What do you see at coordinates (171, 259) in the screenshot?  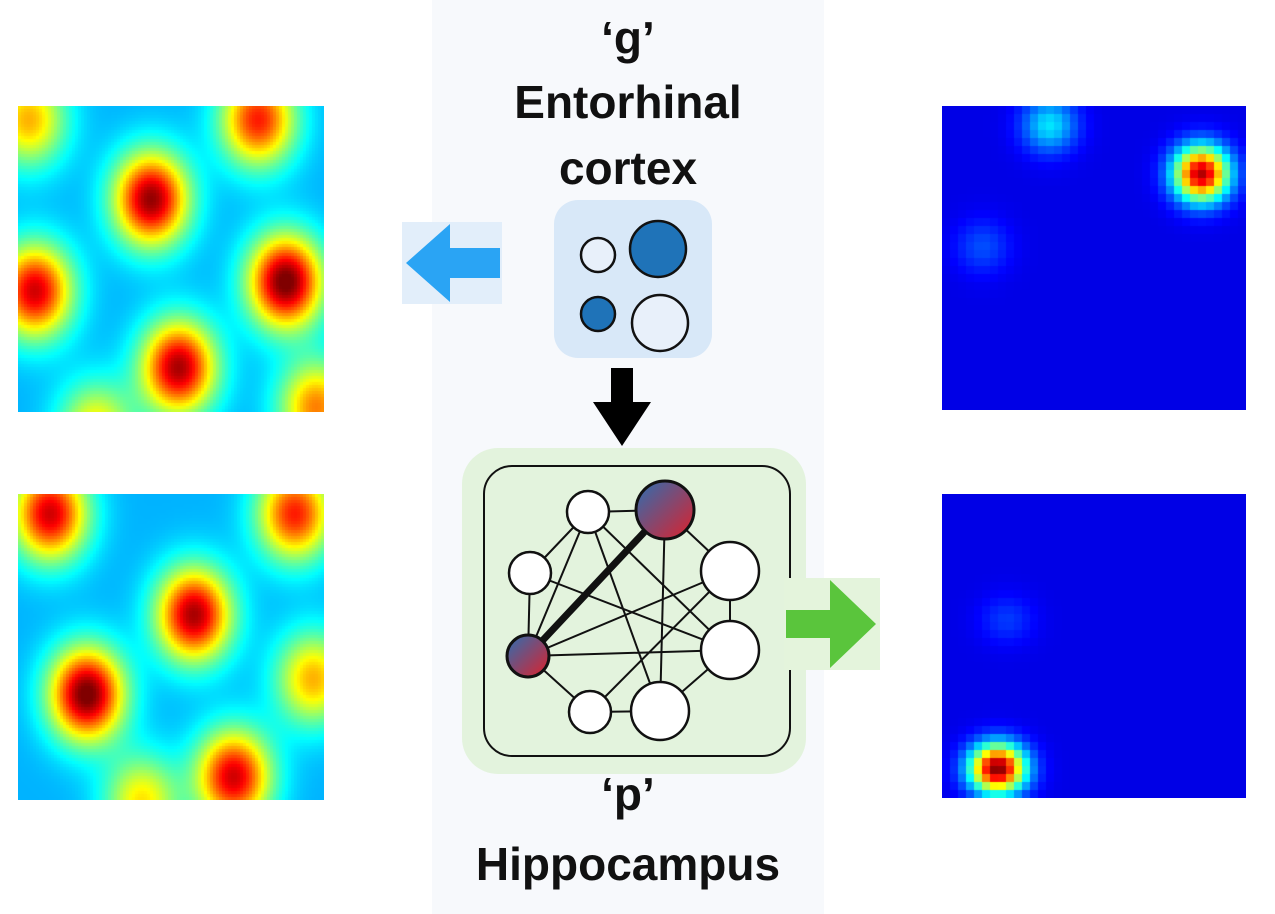 I see `grid-cell-map-top` at bounding box center [171, 259].